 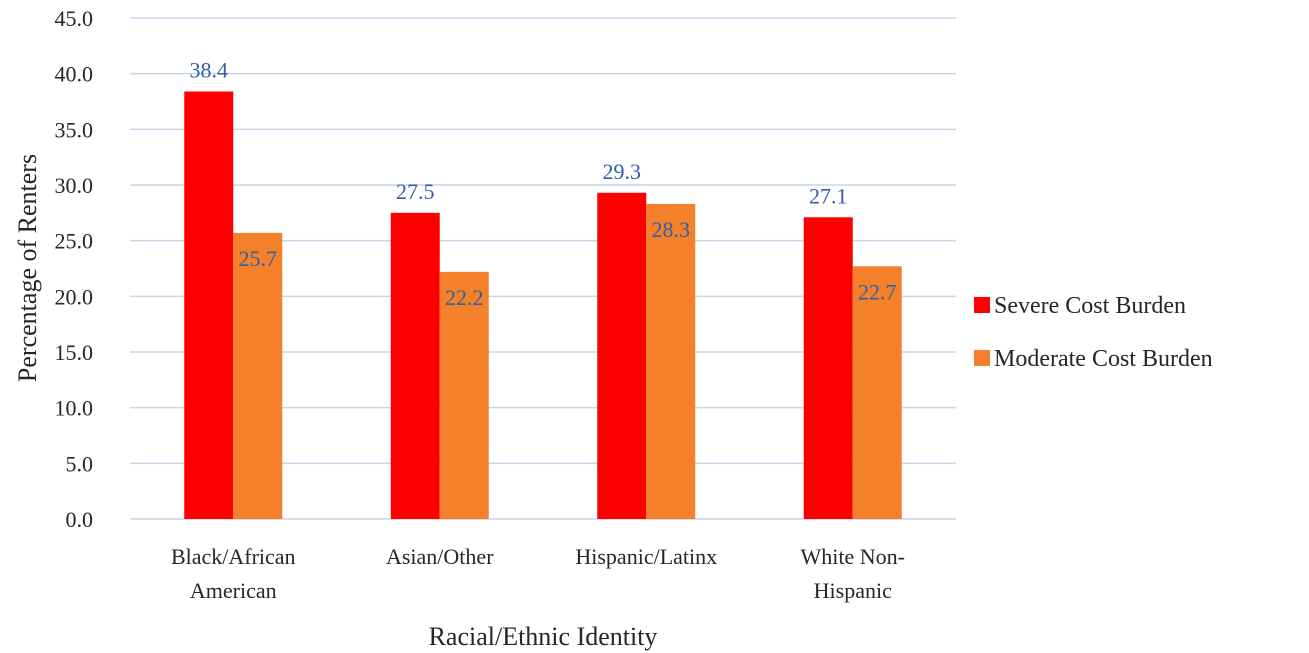 I want to click on legend-label: Severe Cost Burden, so click(x=1090, y=306).